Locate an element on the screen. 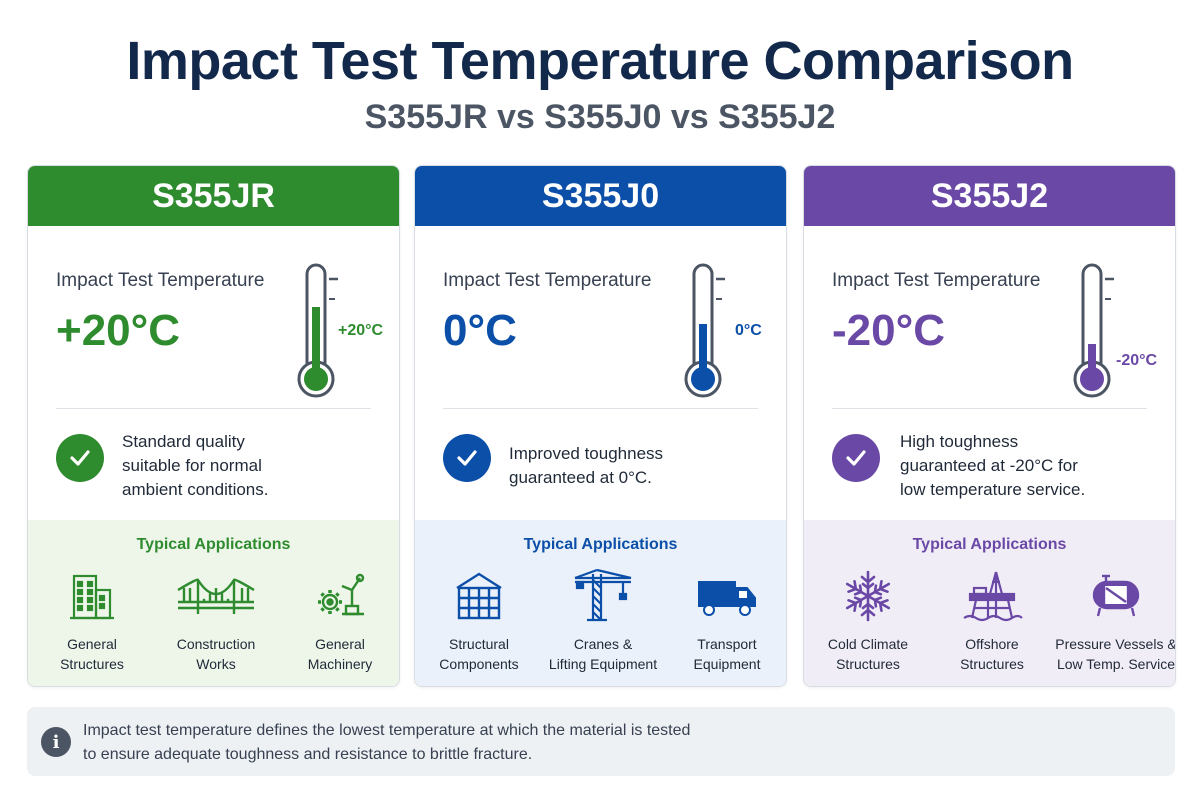  thermometer-label: +20°C is located at coordinates (361, 330).